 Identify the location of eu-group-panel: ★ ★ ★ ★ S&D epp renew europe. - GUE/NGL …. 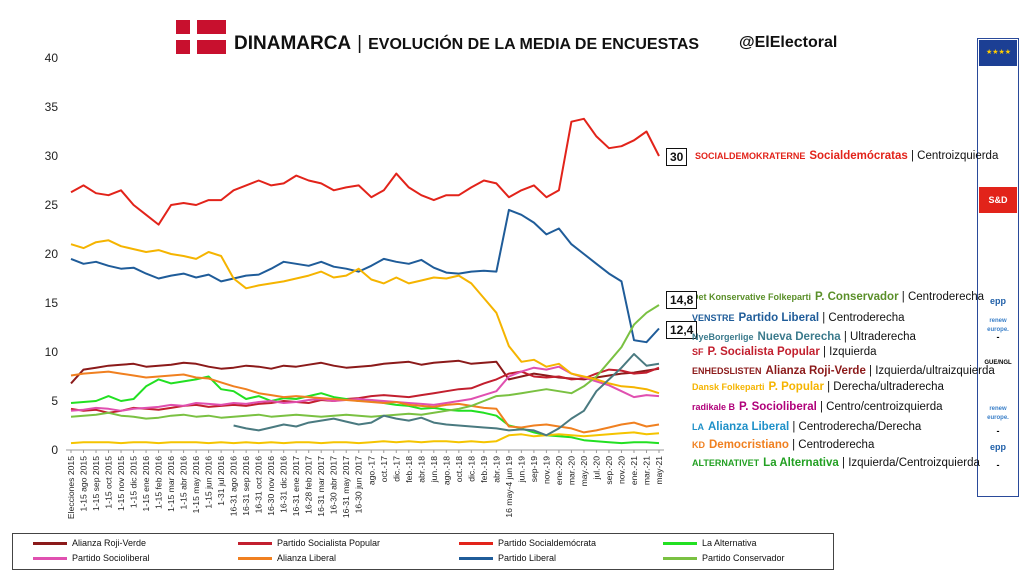
(998, 267).